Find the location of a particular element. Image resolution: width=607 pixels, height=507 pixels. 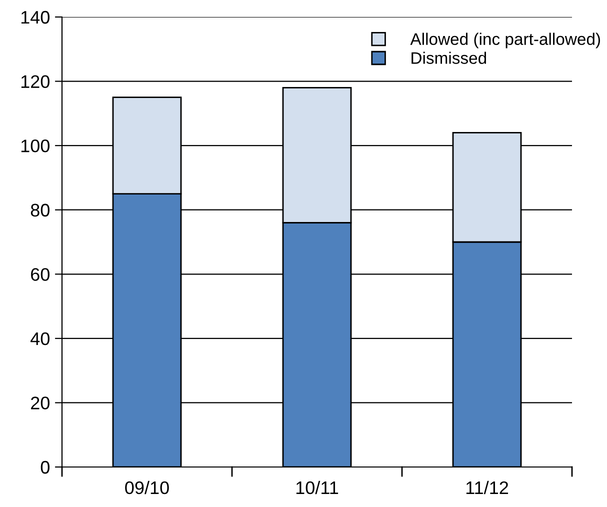

y-tick-label: 40 is located at coordinates (40, 339).